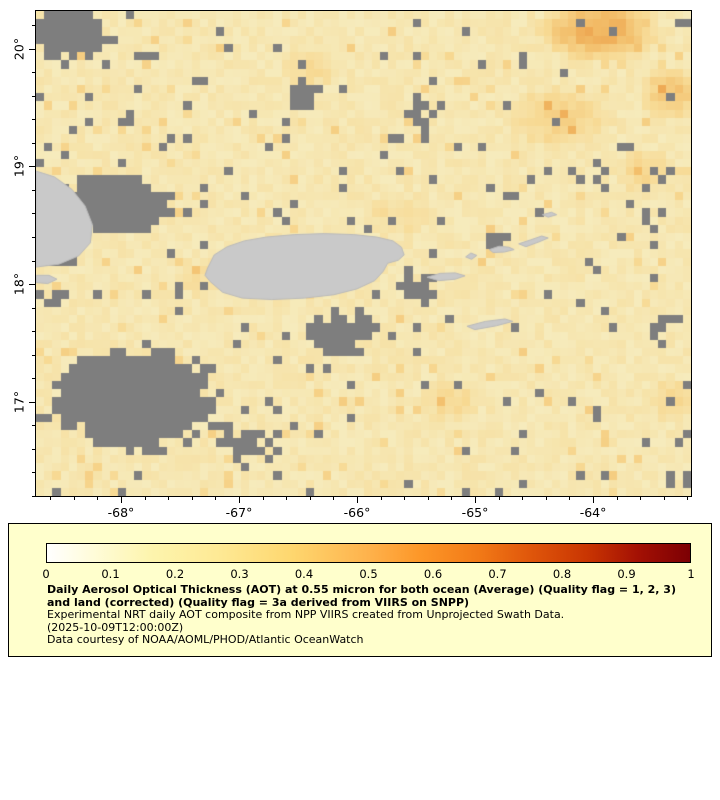 The height and width of the screenshot is (800, 720). I want to click on colorbar-tick-row: 0 0.1 0.2 0.3 0.4 0.5 0.6 0.7 0.8 0.9 1, so click(368, 574).